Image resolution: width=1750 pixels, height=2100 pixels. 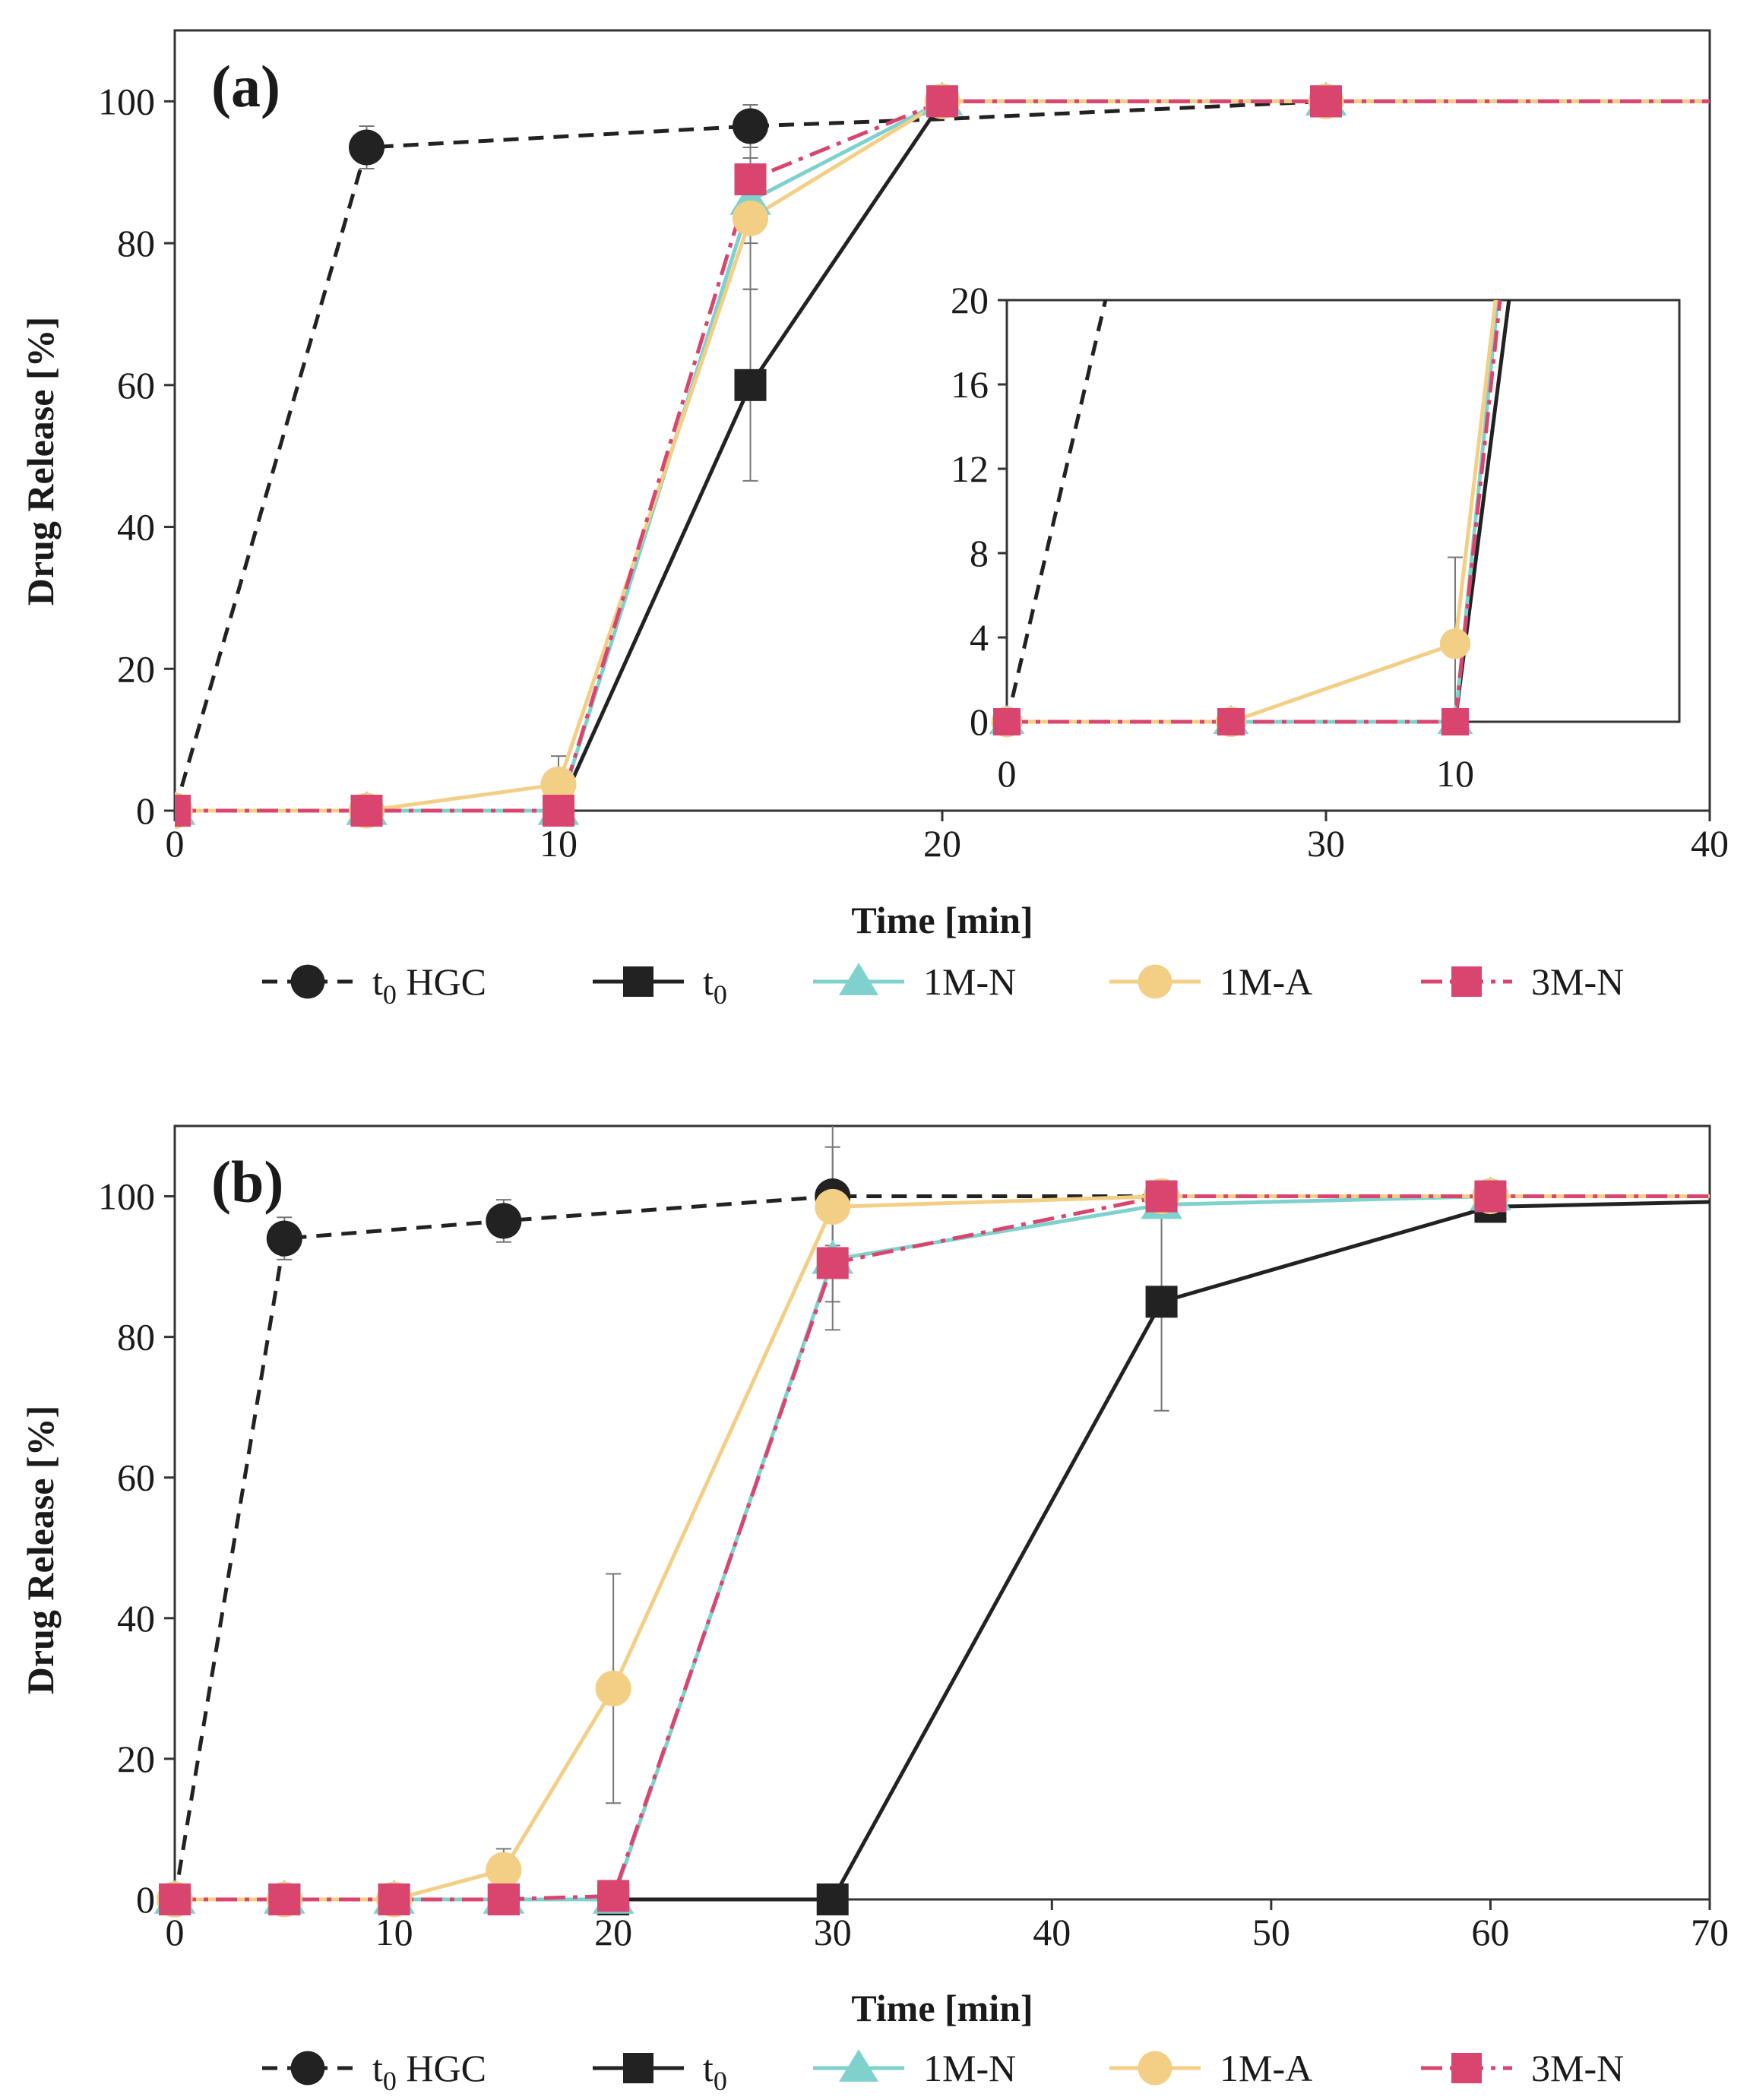 I want to click on panel-a-xlabel: Time [min], so click(x=942, y=920).